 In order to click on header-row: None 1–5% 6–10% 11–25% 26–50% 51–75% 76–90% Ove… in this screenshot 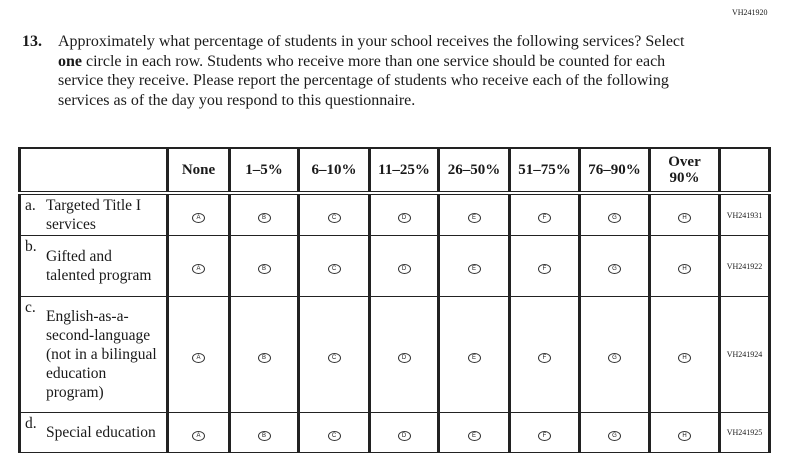, I will do `click(394, 171)`.